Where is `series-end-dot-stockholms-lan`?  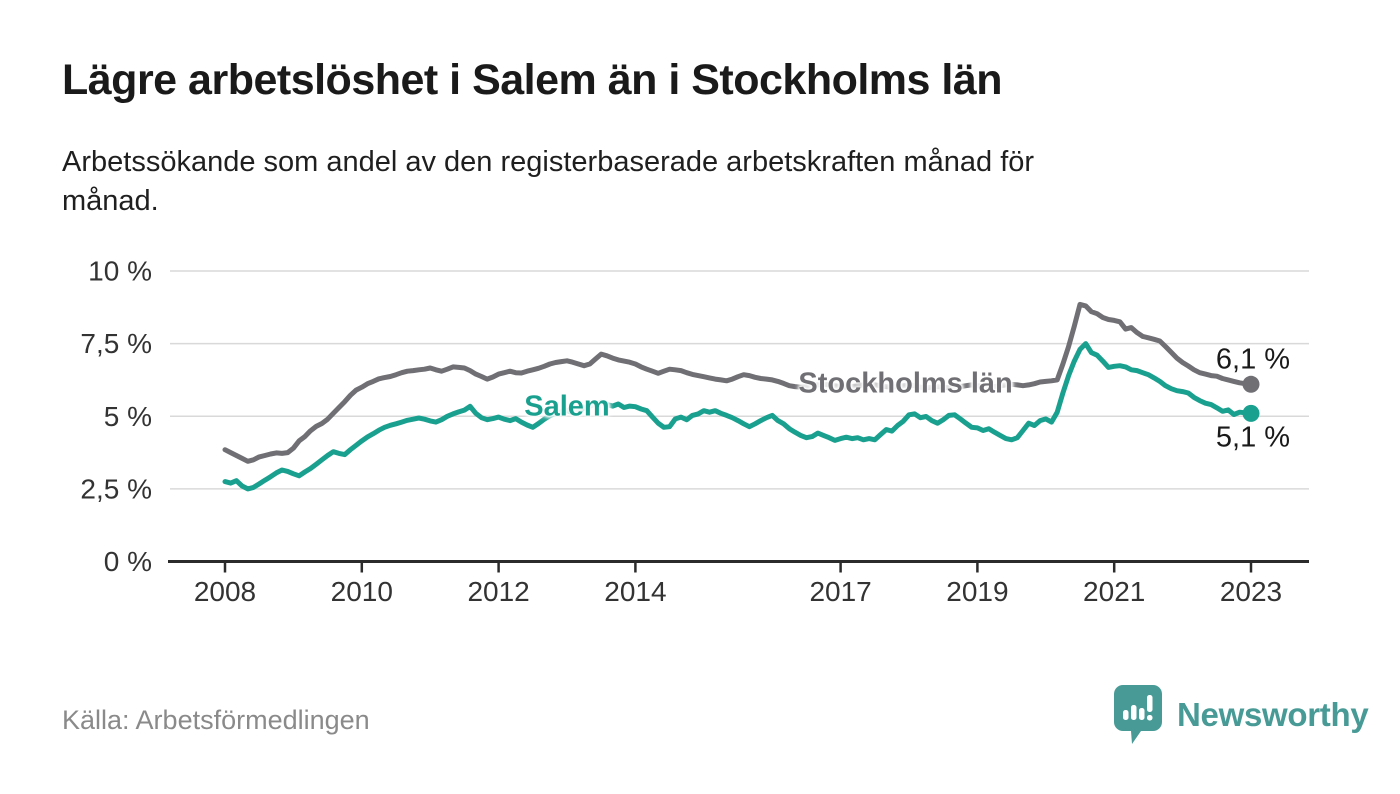 series-end-dot-stockholms-lan is located at coordinates (1251, 384).